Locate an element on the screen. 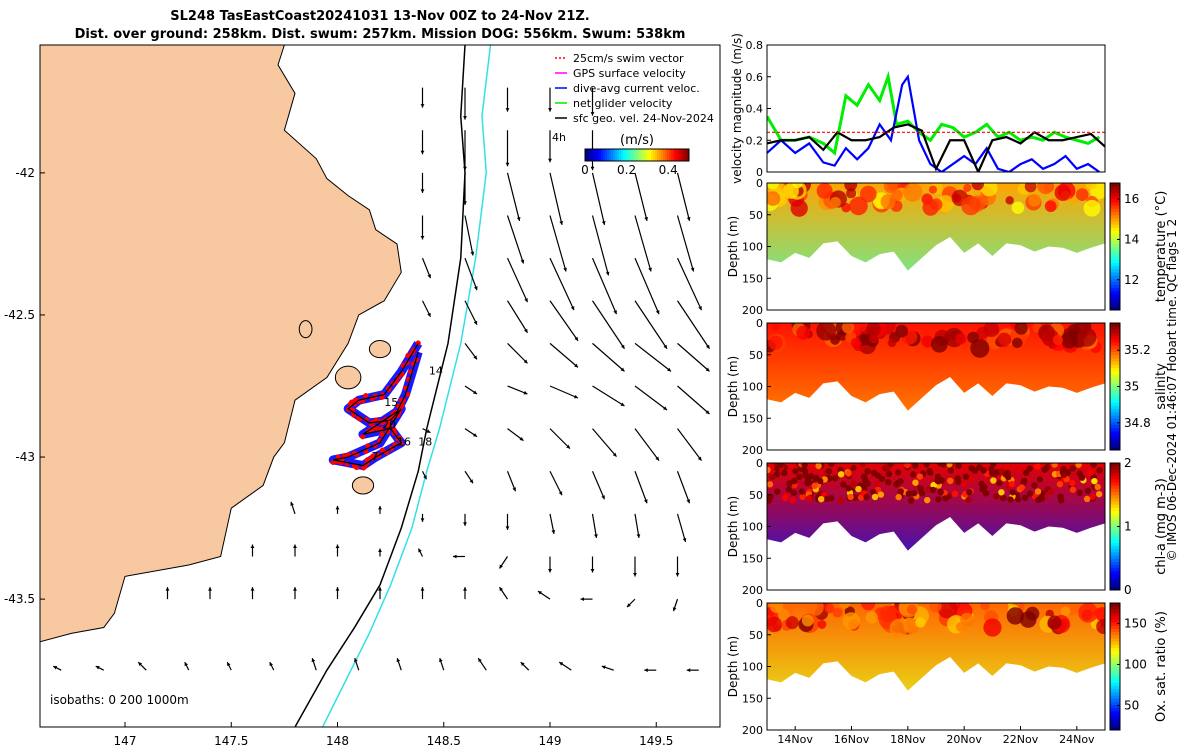  speed-colorbar-tick-label: 0.2 is located at coordinates (626, 170).